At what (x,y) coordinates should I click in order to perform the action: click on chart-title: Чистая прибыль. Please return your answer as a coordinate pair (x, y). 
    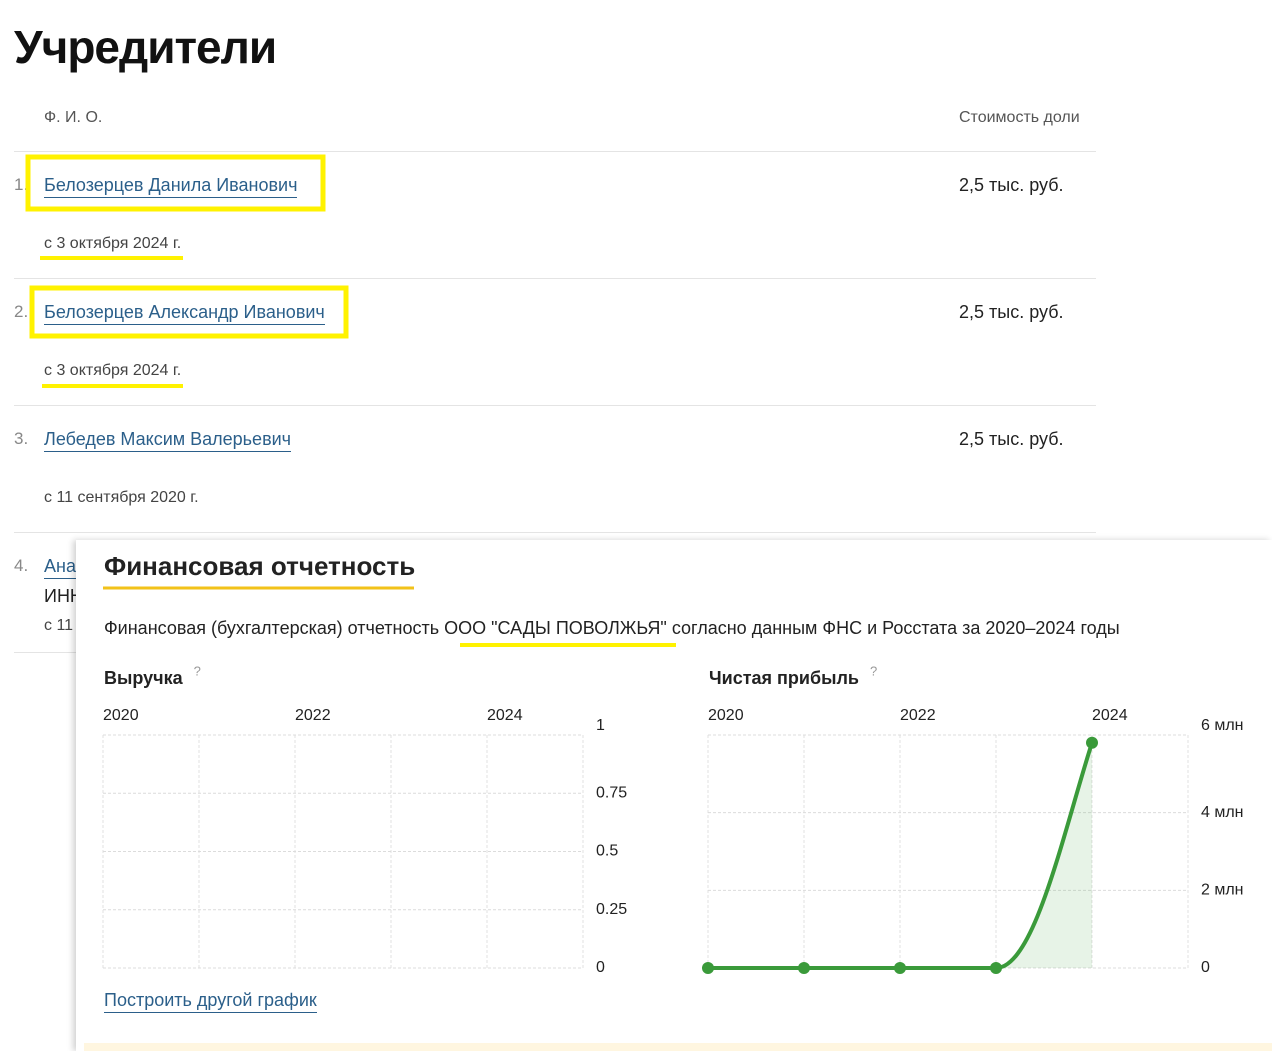
    Looking at the image, I should click on (784, 678).